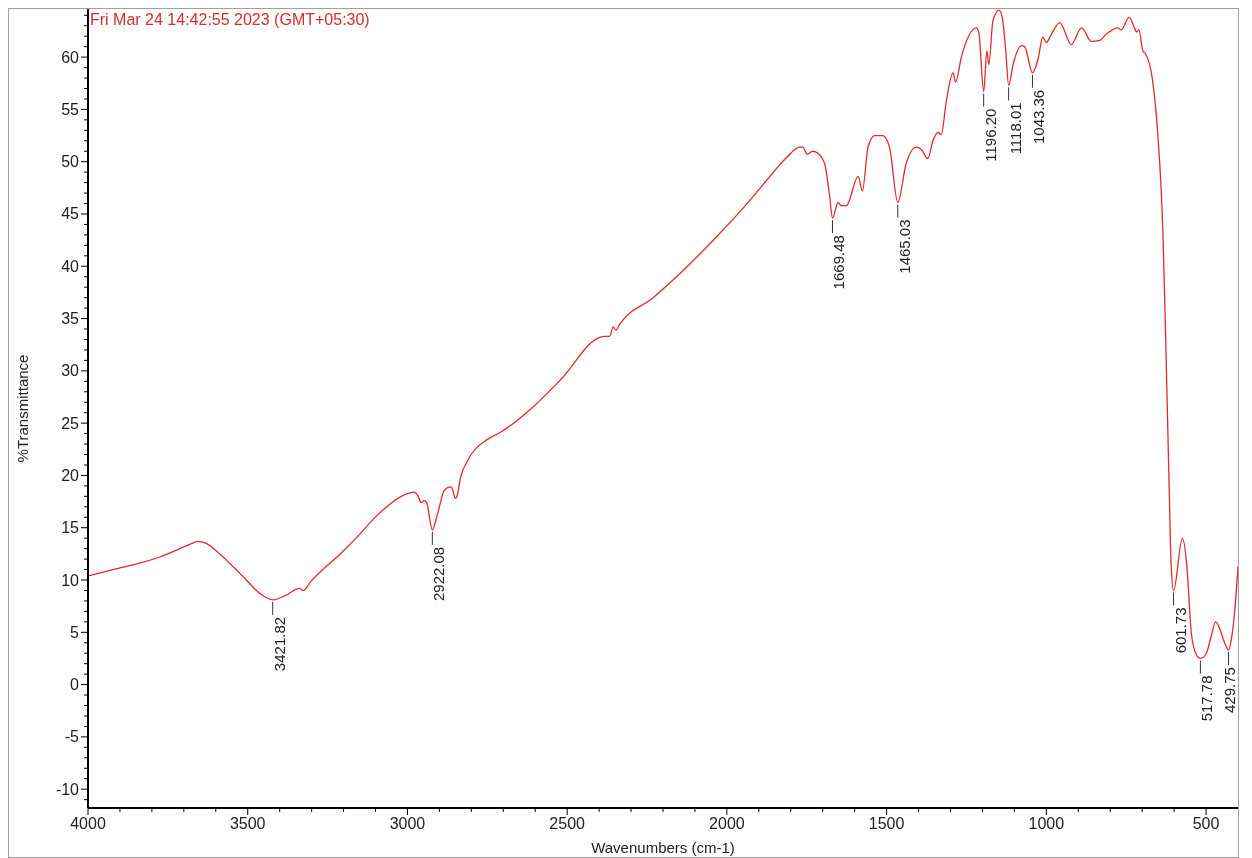 This screenshot has height=858, width=1252. I want to click on annotation: 601.73, so click(1180, 630).